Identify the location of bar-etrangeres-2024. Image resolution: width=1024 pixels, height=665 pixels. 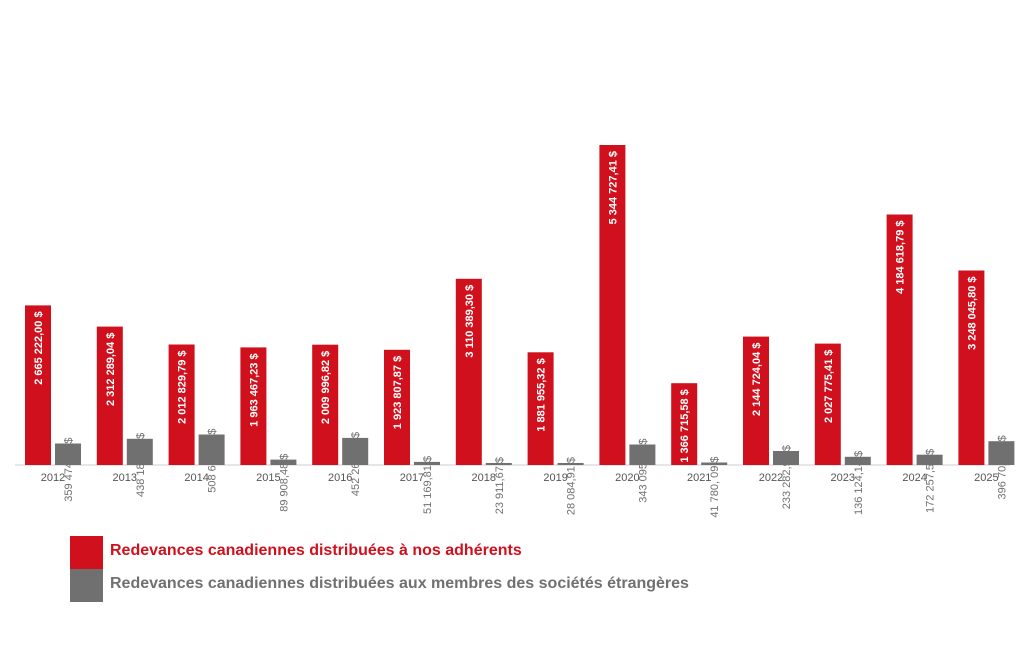
(929, 459).